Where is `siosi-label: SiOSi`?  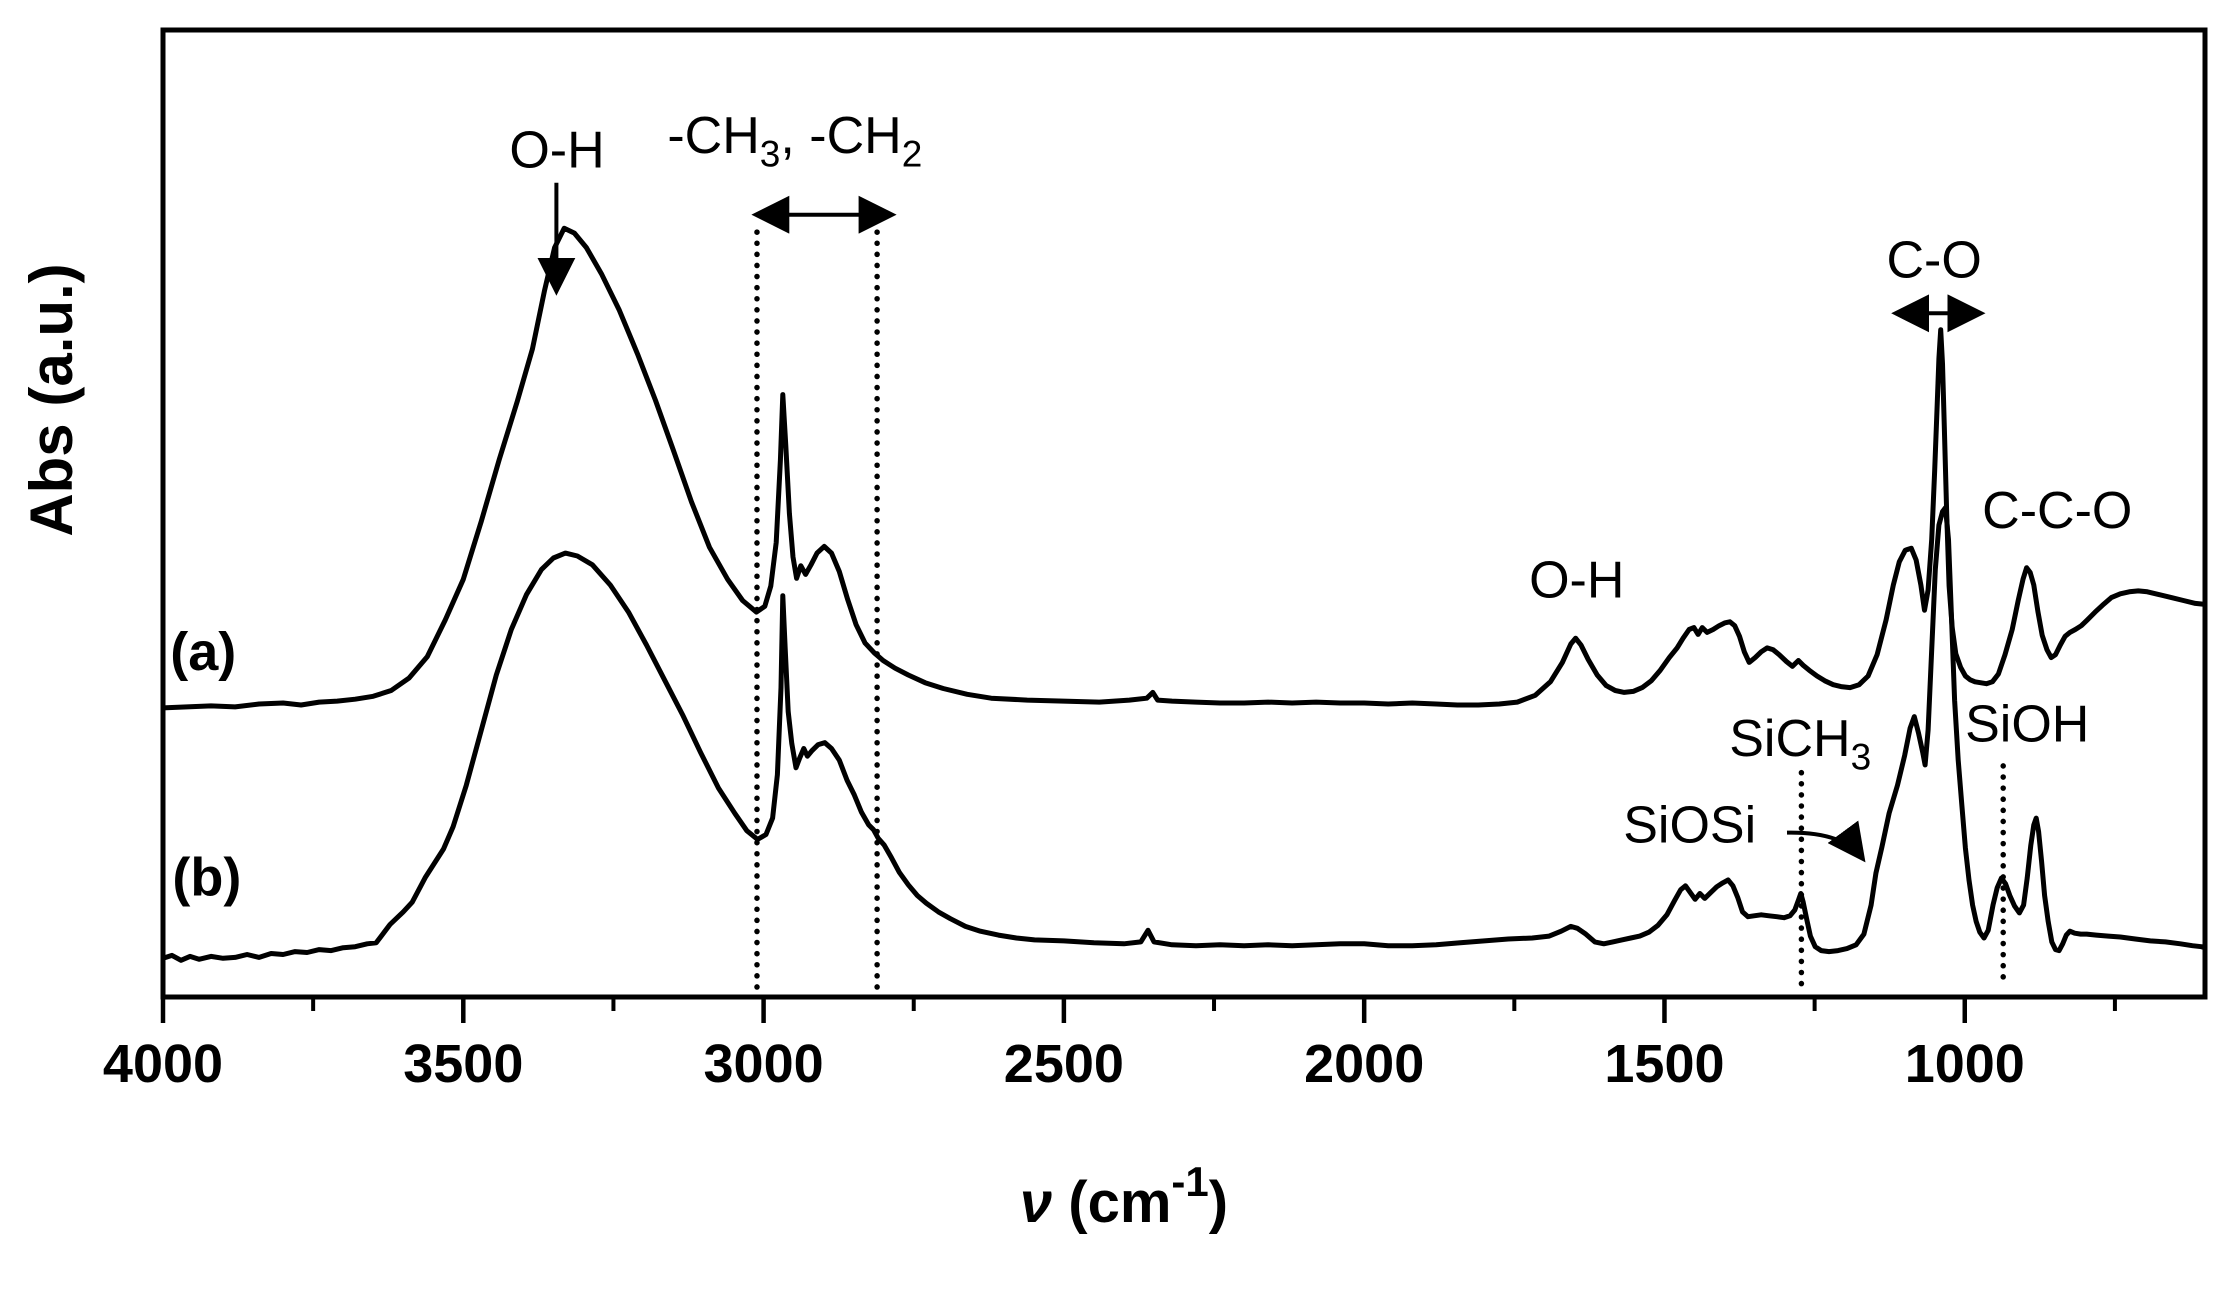
siosi-label: SiOSi is located at coordinates (1689, 825).